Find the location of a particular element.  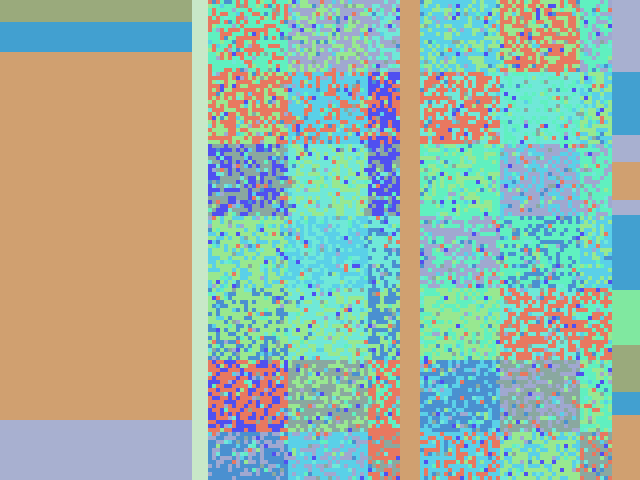

divider-strip is located at coordinates (200, 240).